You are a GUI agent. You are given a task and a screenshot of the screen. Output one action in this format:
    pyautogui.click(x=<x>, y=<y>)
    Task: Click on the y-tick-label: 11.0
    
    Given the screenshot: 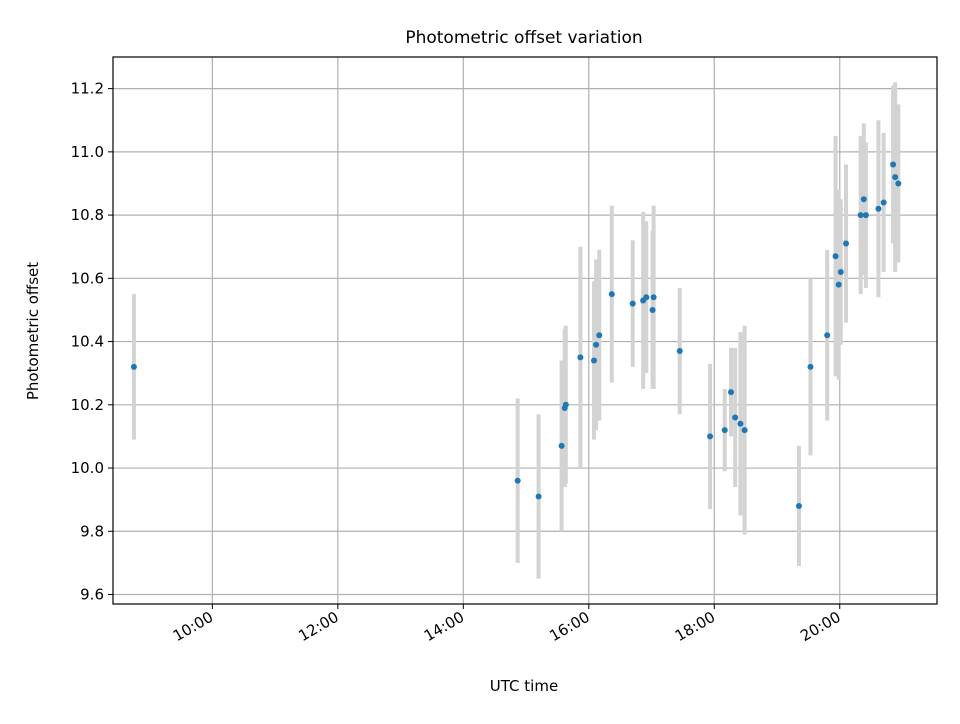 What is the action you would take?
    pyautogui.click(x=87, y=152)
    